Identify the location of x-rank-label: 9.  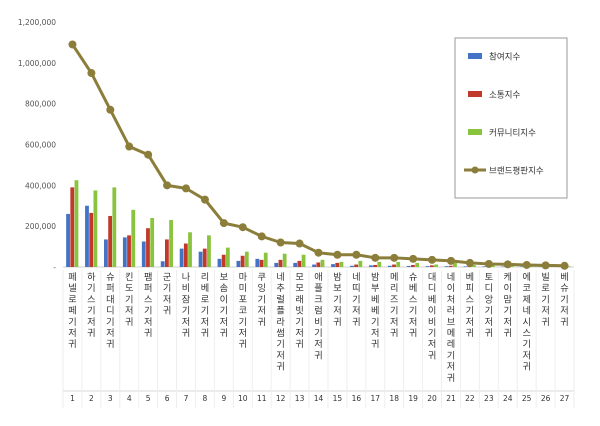
(223, 398).